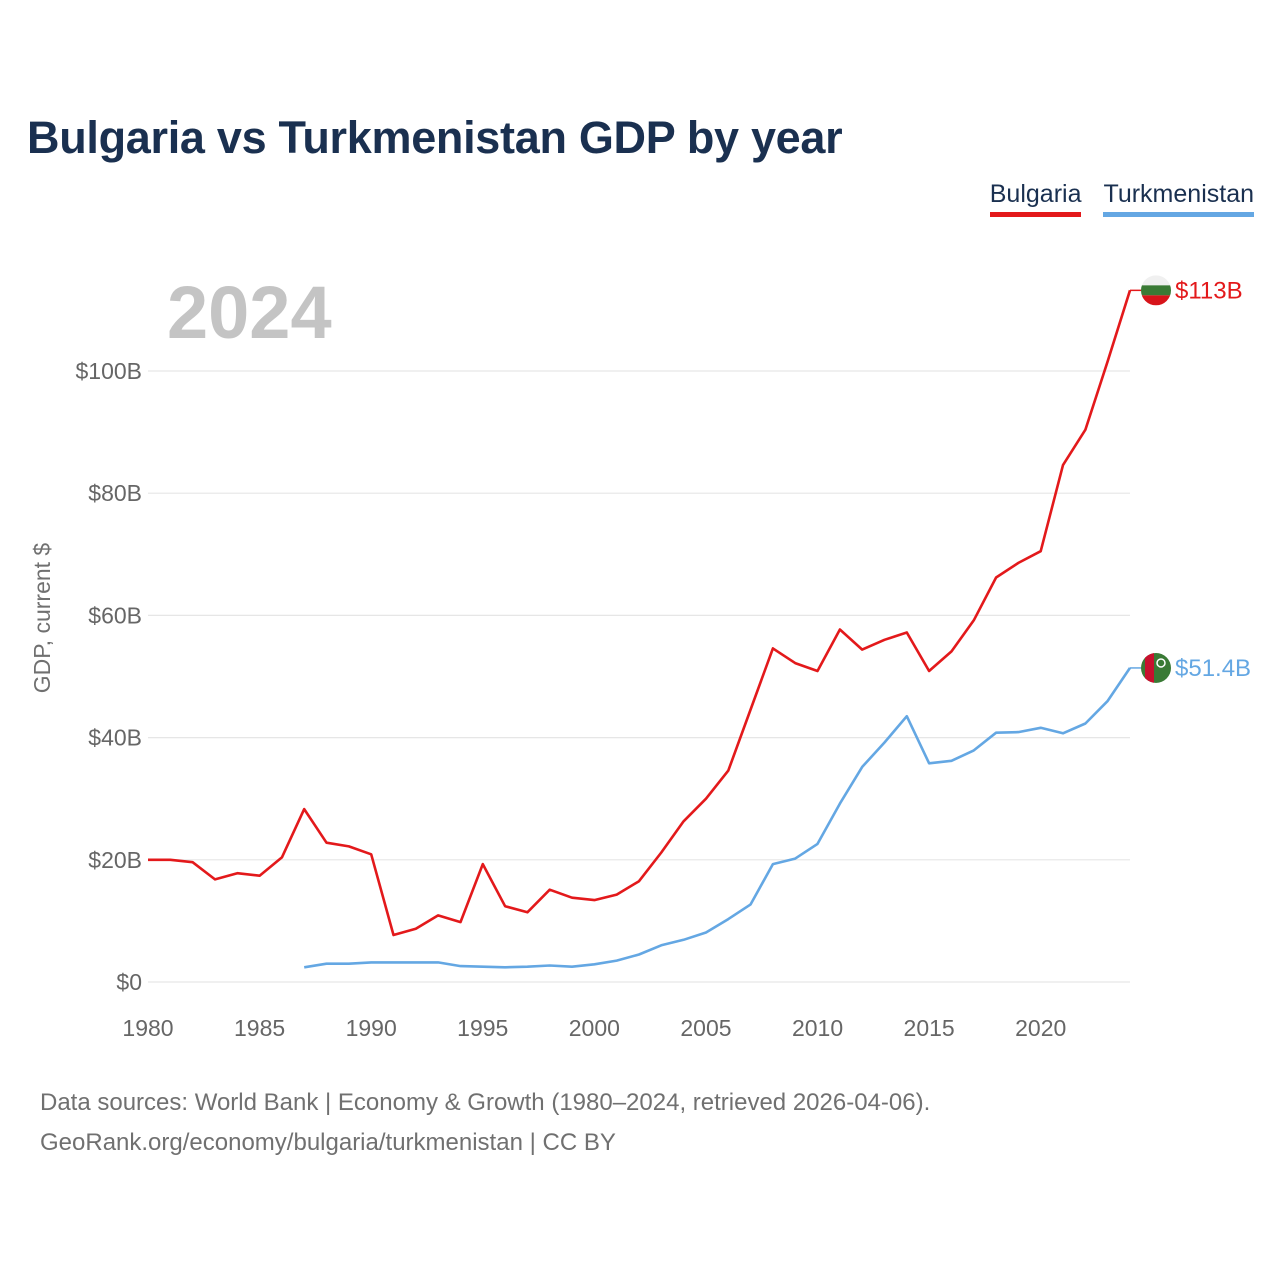 The image size is (1280, 1280). I want to click on y-tick-label: $40B, so click(115, 738).